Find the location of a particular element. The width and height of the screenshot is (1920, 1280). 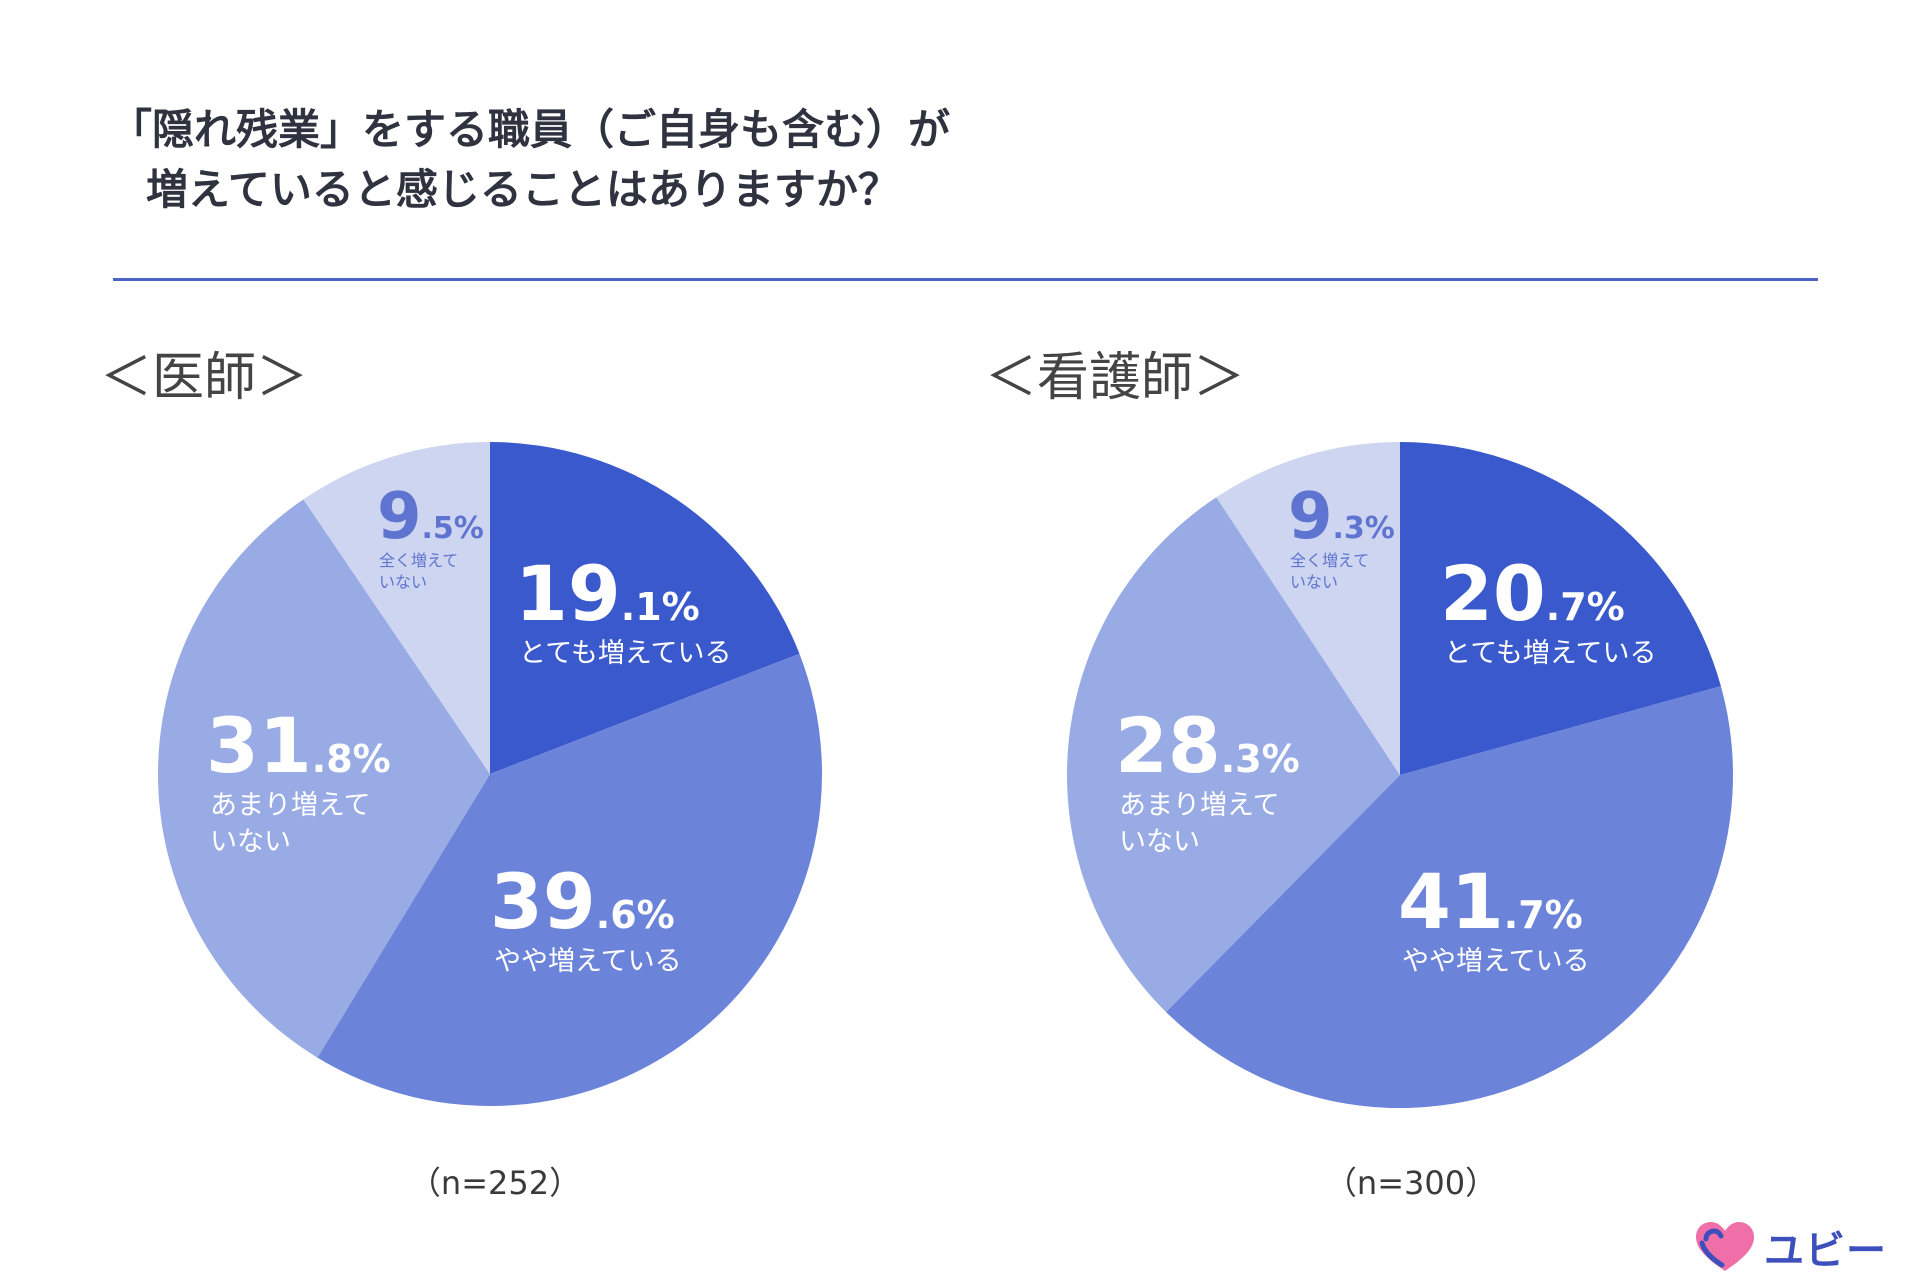

nurse-sample-size: （n=300） is located at coordinates (1411, 1183).